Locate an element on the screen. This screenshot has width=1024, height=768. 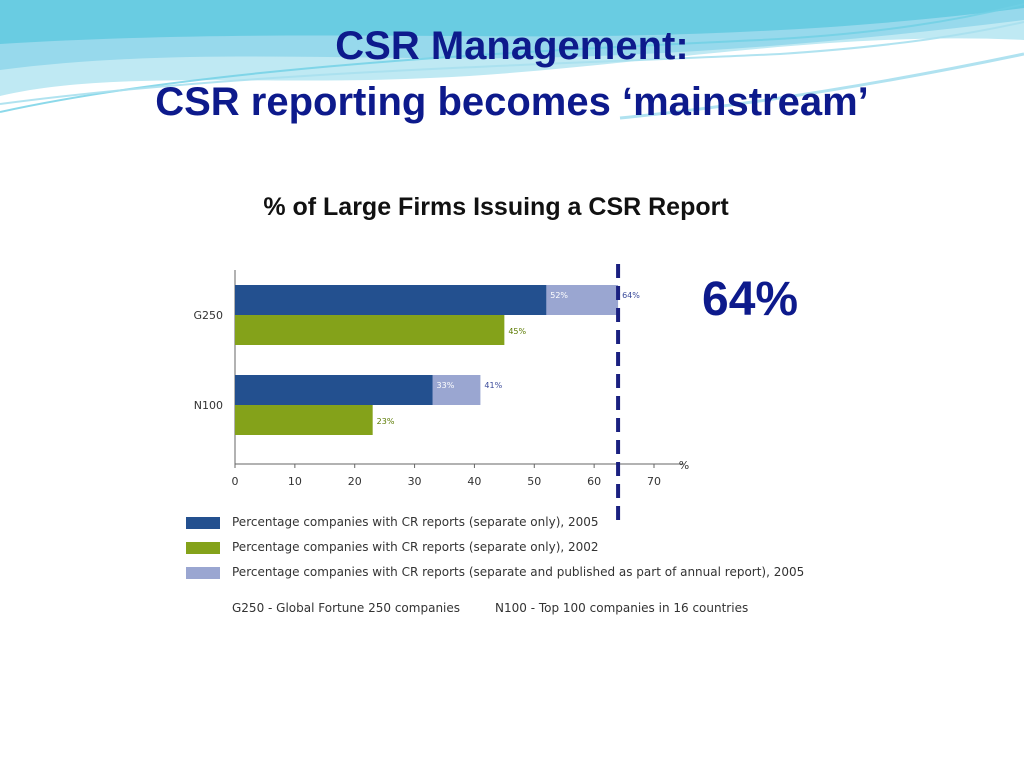
x-tick-label: 50 is located at coordinates (534, 481).